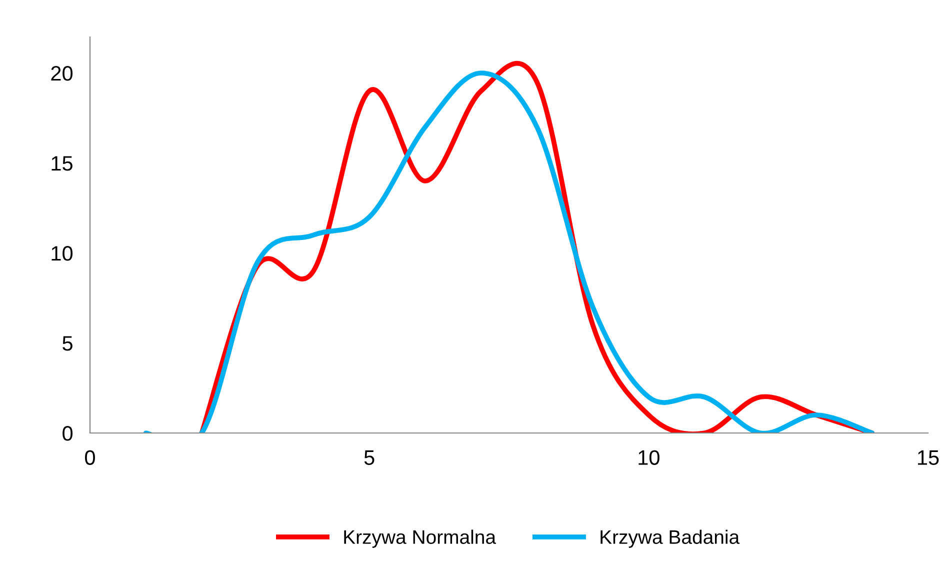 The height and width of the screenshot is (580, 952). I want to click on y-tick-label: 20, so click(62, 73).